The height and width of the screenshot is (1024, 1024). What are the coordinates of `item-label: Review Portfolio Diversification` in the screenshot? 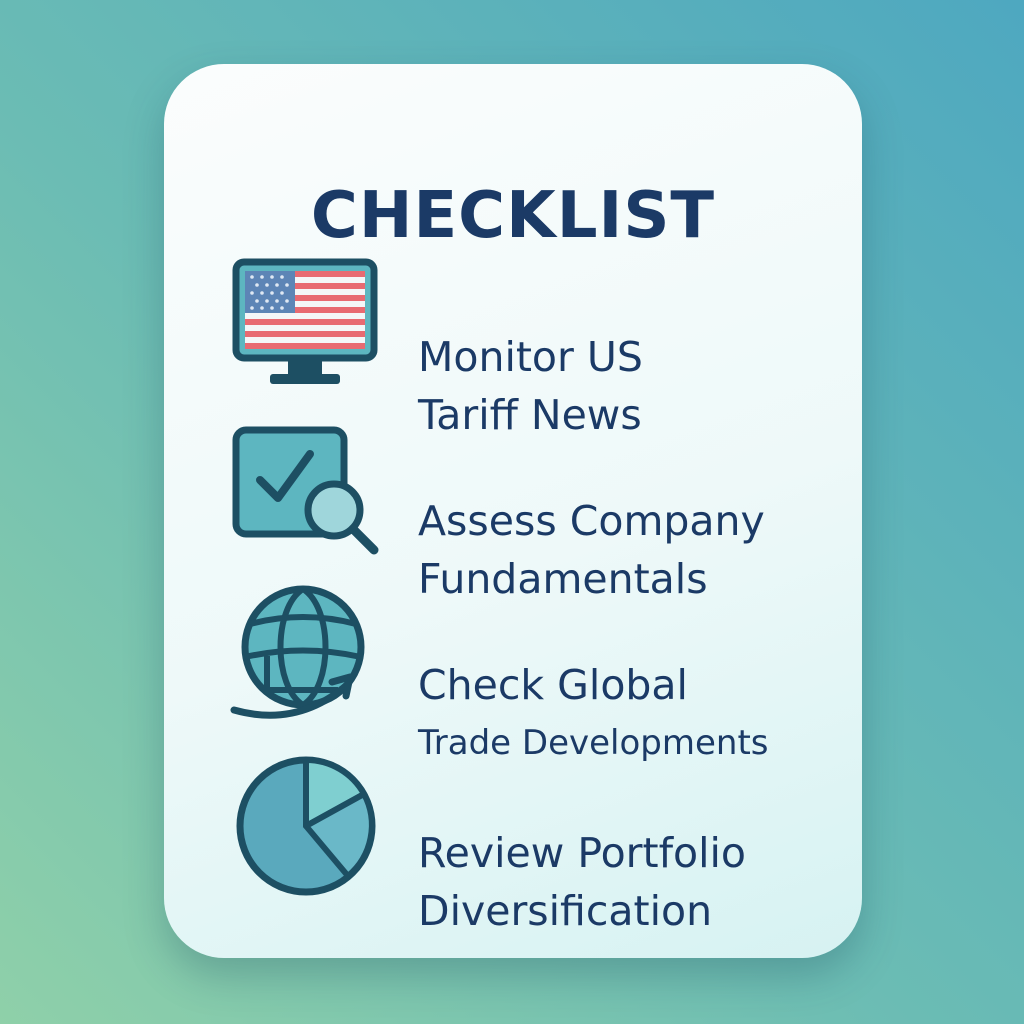 It's located at (582, 882).